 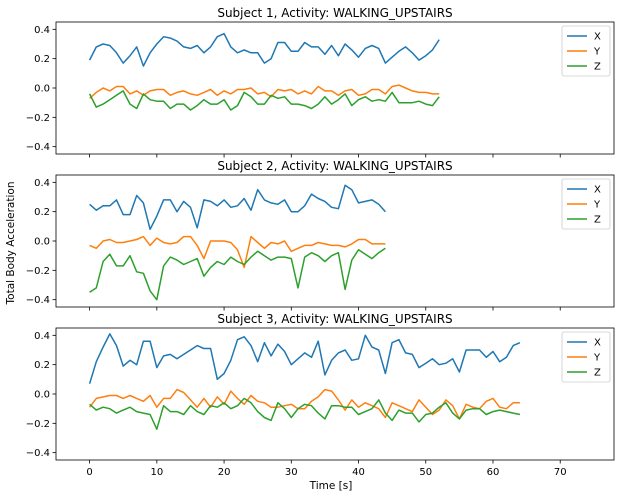 I want to click on figure-ylabel: Total Body Acceleration, so click(x=11, y=244).